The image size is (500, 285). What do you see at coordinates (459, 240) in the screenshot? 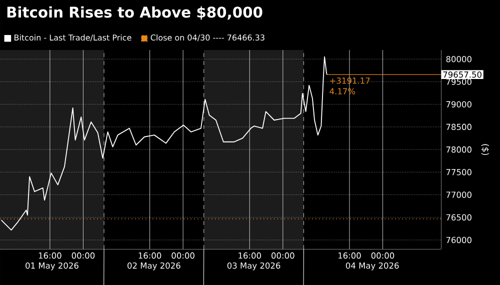
I see `y-tick-label: 76000` at bounding box center [459, 240].